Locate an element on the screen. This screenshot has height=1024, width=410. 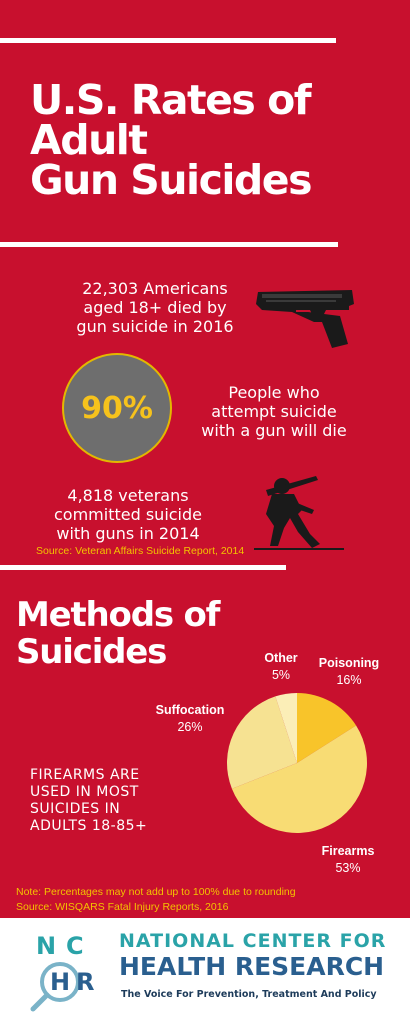
pie-slice-firearms is located at coordinates (299, 779).